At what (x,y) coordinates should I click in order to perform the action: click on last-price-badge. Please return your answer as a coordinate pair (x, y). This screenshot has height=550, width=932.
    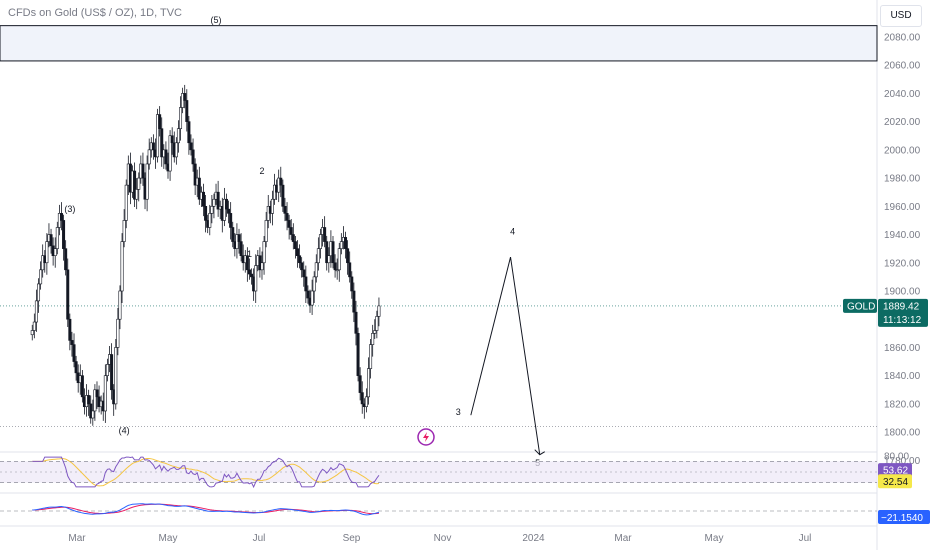
    Looking at the image, I should click on (903, 312).